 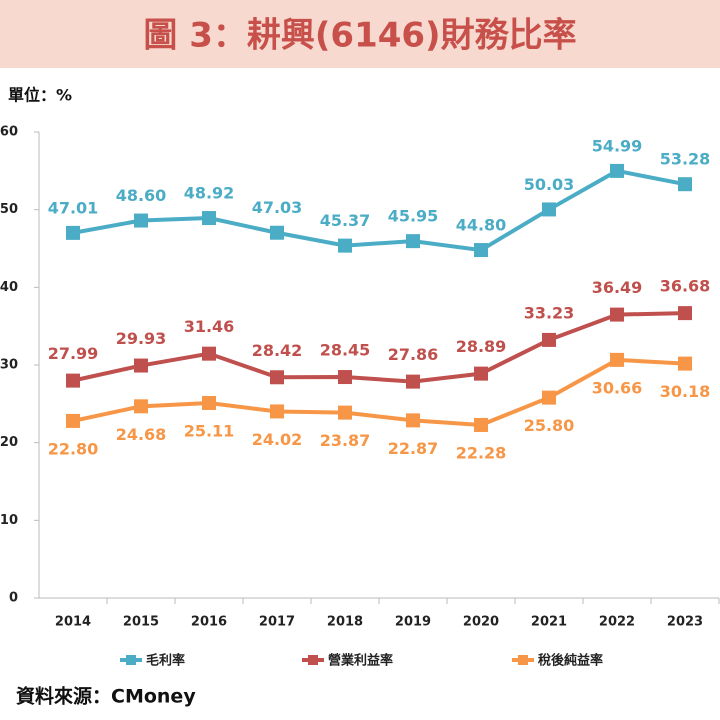 I want to click on data-label: 45.37, so click(x=345, y=220).